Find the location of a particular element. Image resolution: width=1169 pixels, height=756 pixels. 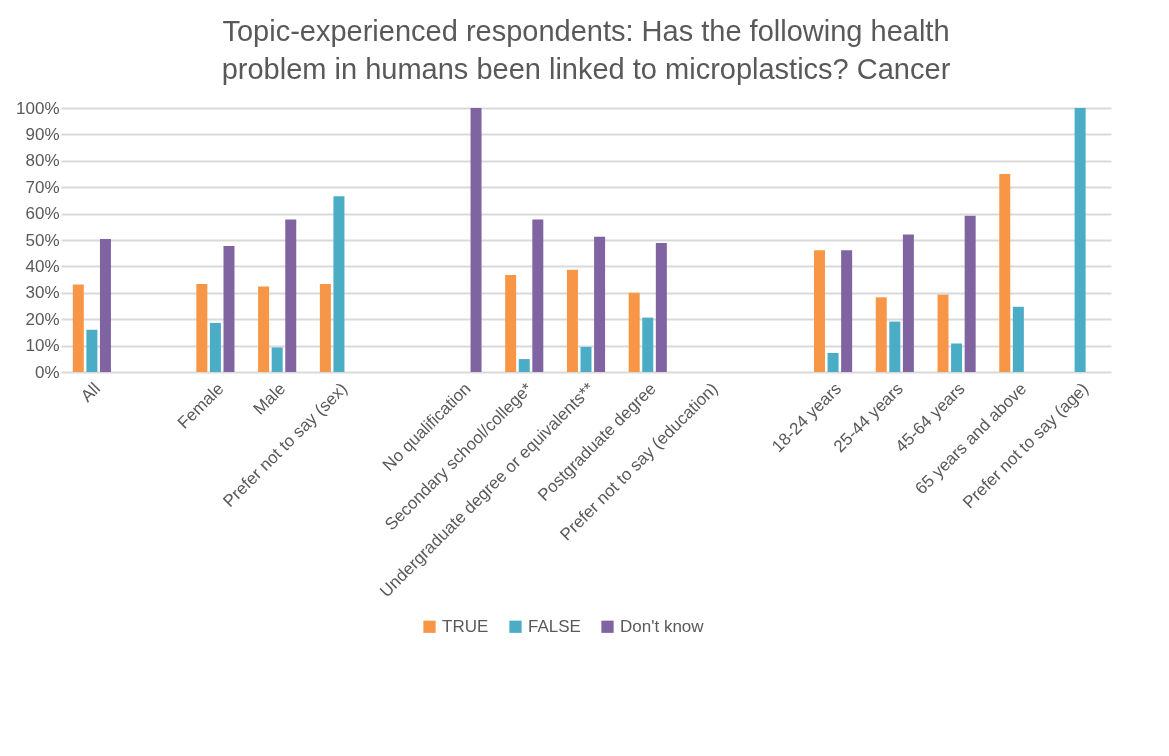

x-tick-label: All is located at coordinates (90, 392).